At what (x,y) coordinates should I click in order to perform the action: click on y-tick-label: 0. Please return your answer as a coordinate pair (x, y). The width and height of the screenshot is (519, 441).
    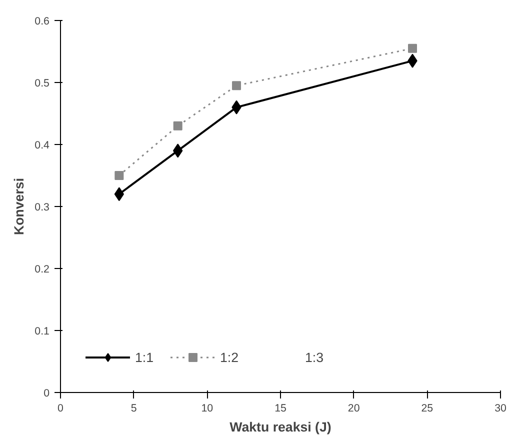
    Looking at the image, I should click on (47, 394).